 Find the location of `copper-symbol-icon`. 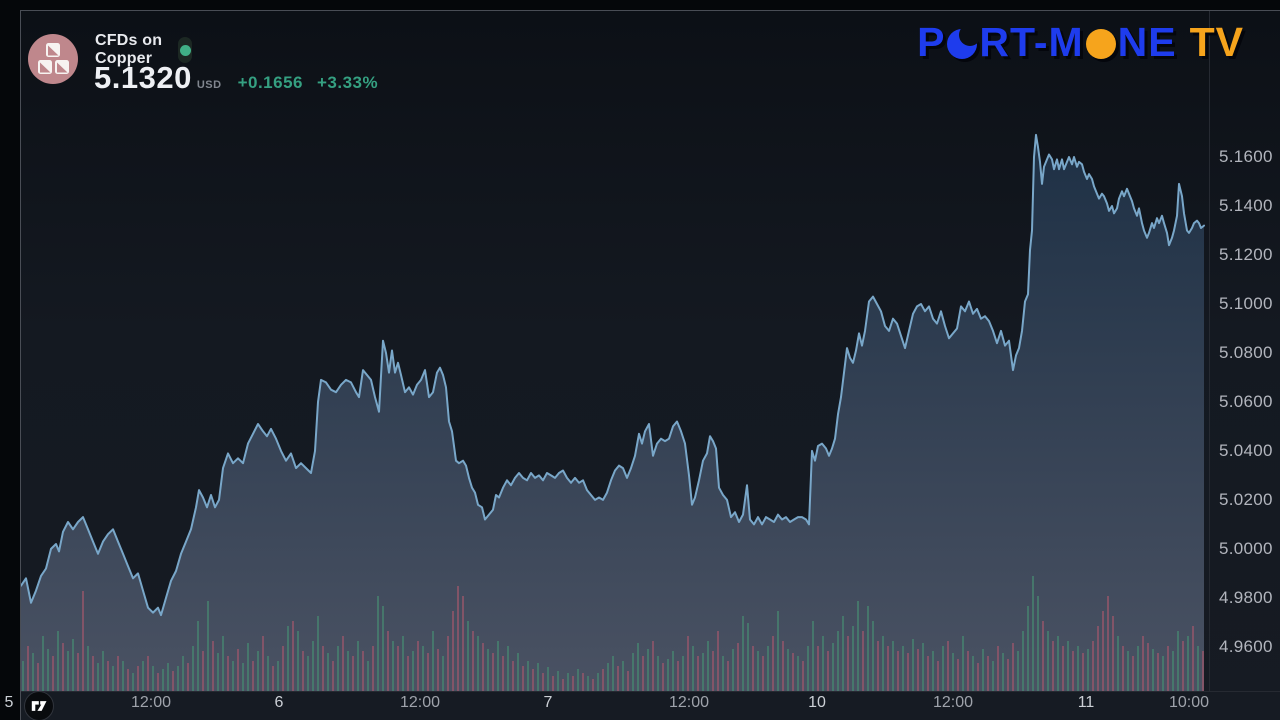

copper-symbol-icon is located at coordinates (53, 59).